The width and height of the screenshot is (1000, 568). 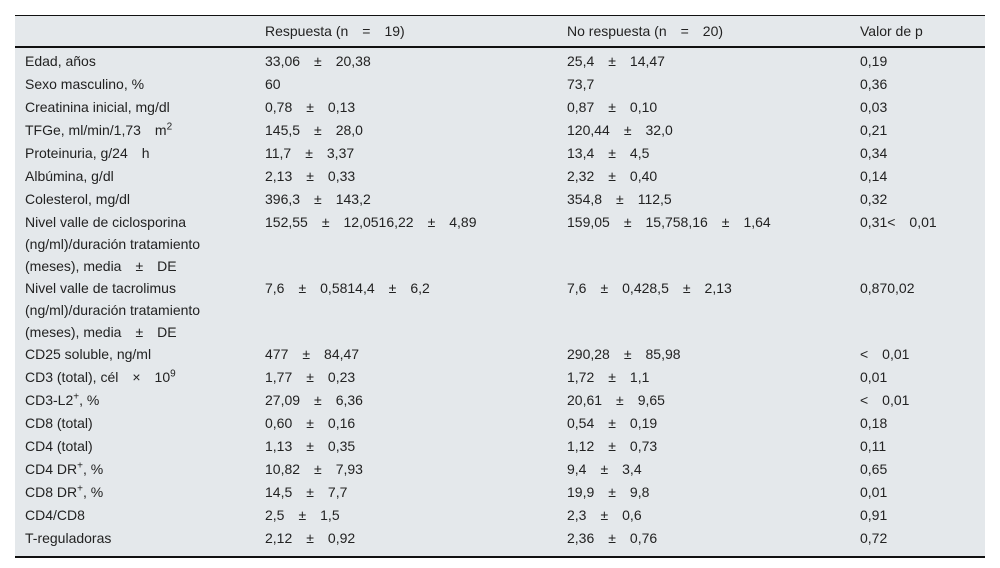 I want to click on row-label: CD3 (total), cél × 109, so click(x=135, y=377).